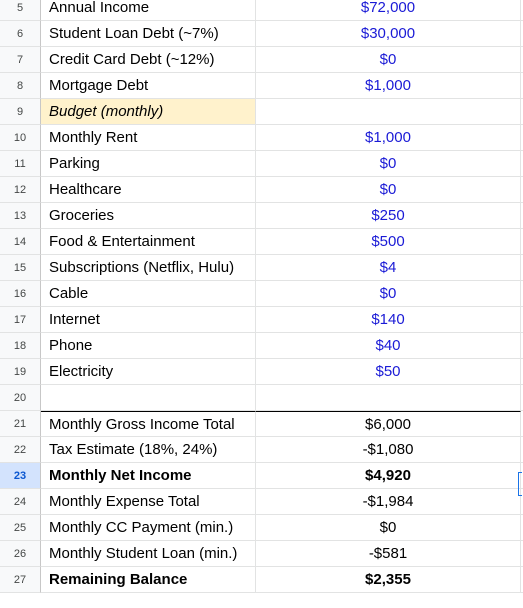  What do you see at coordinates (148, 190) in the screenshot?
I see `label-cell: Healthcare` at bounding box center [148, 190].